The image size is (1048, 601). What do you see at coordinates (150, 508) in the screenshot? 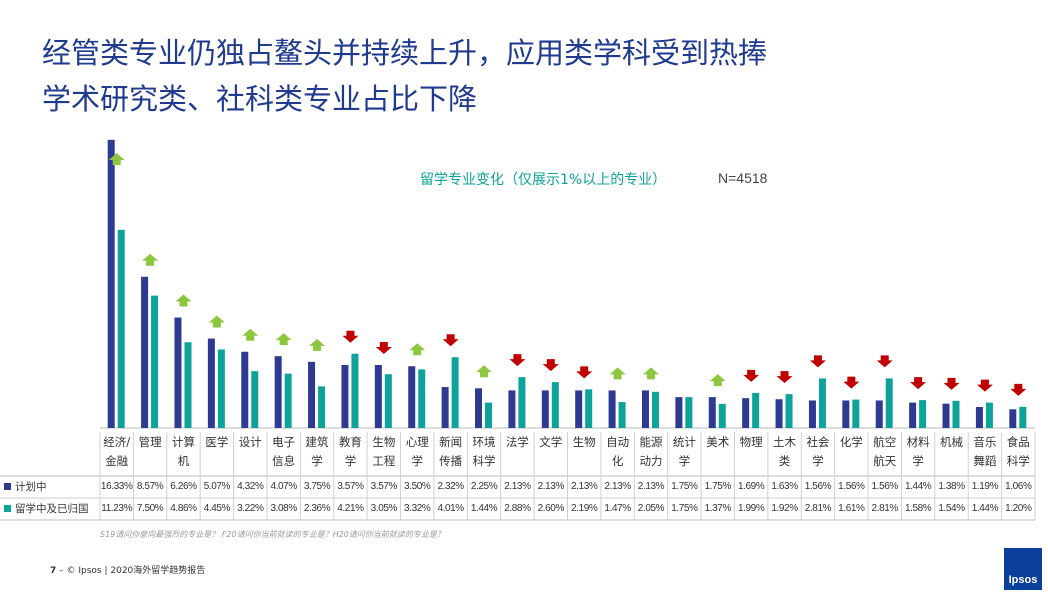
I see `value-label: 7.50%` at bounding box center [150, 508].